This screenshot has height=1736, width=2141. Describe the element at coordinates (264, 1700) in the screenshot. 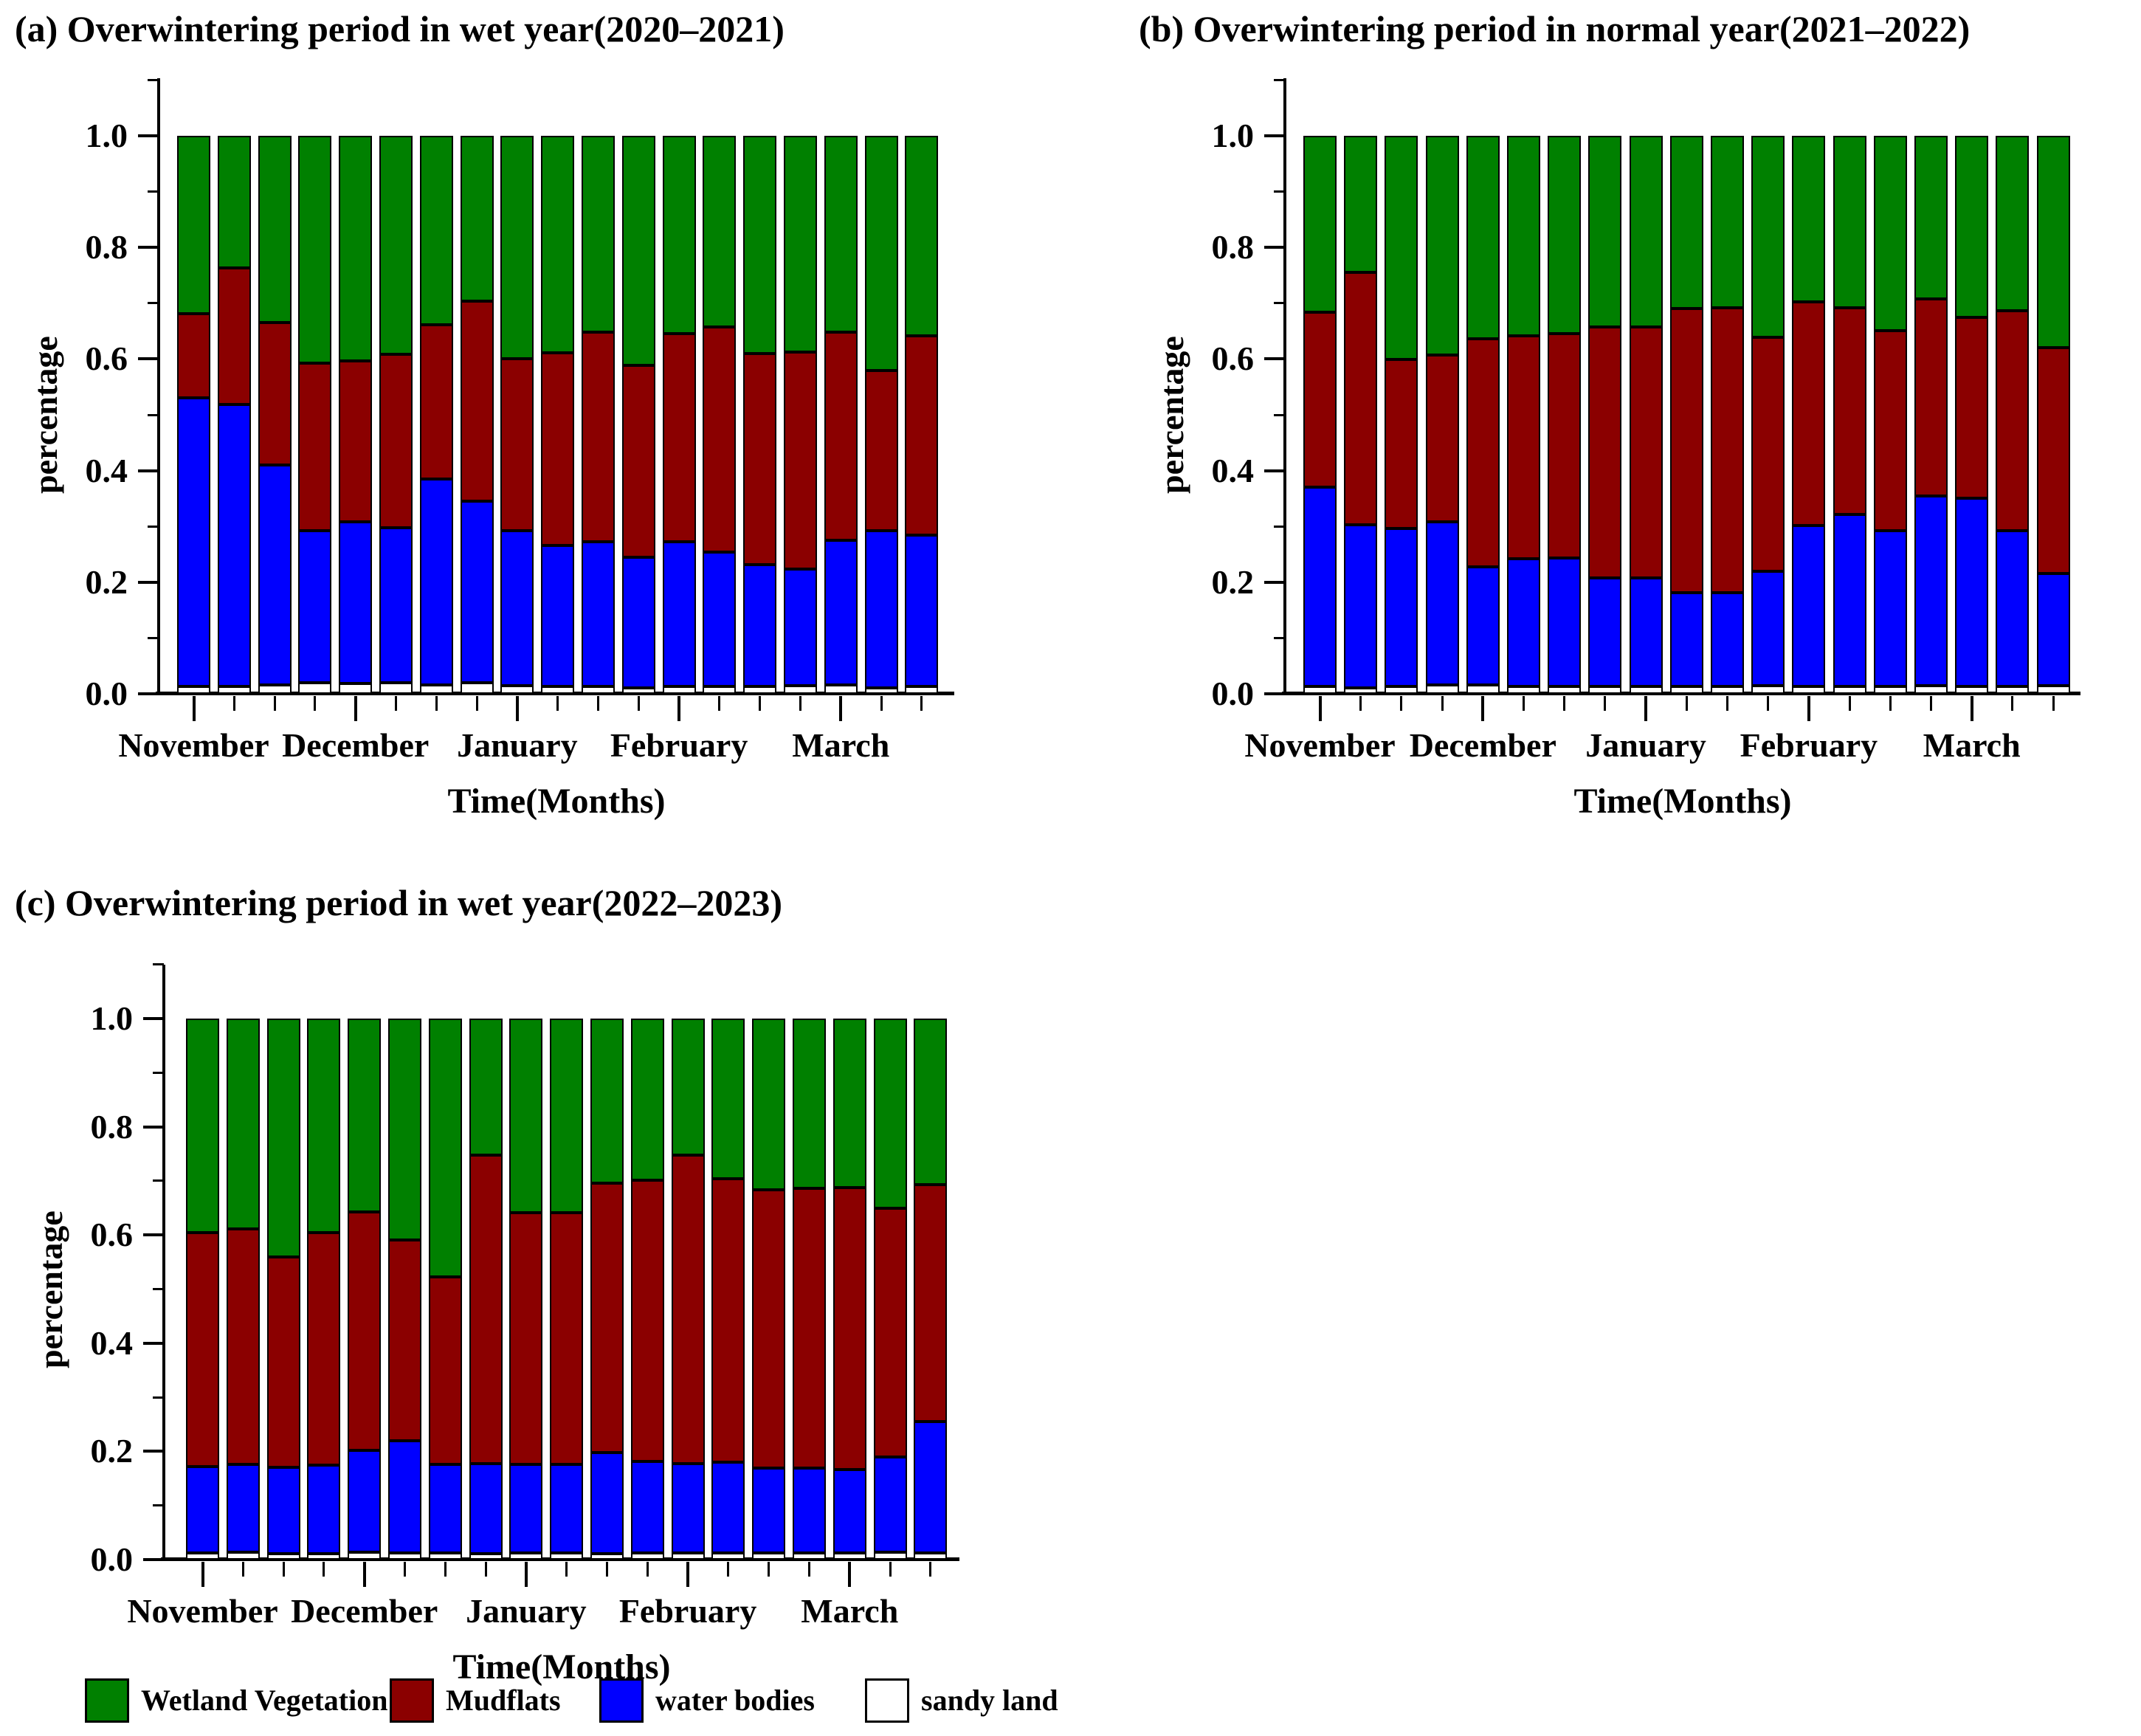

I see `legend-label: Wetland Vegetation` at that location.